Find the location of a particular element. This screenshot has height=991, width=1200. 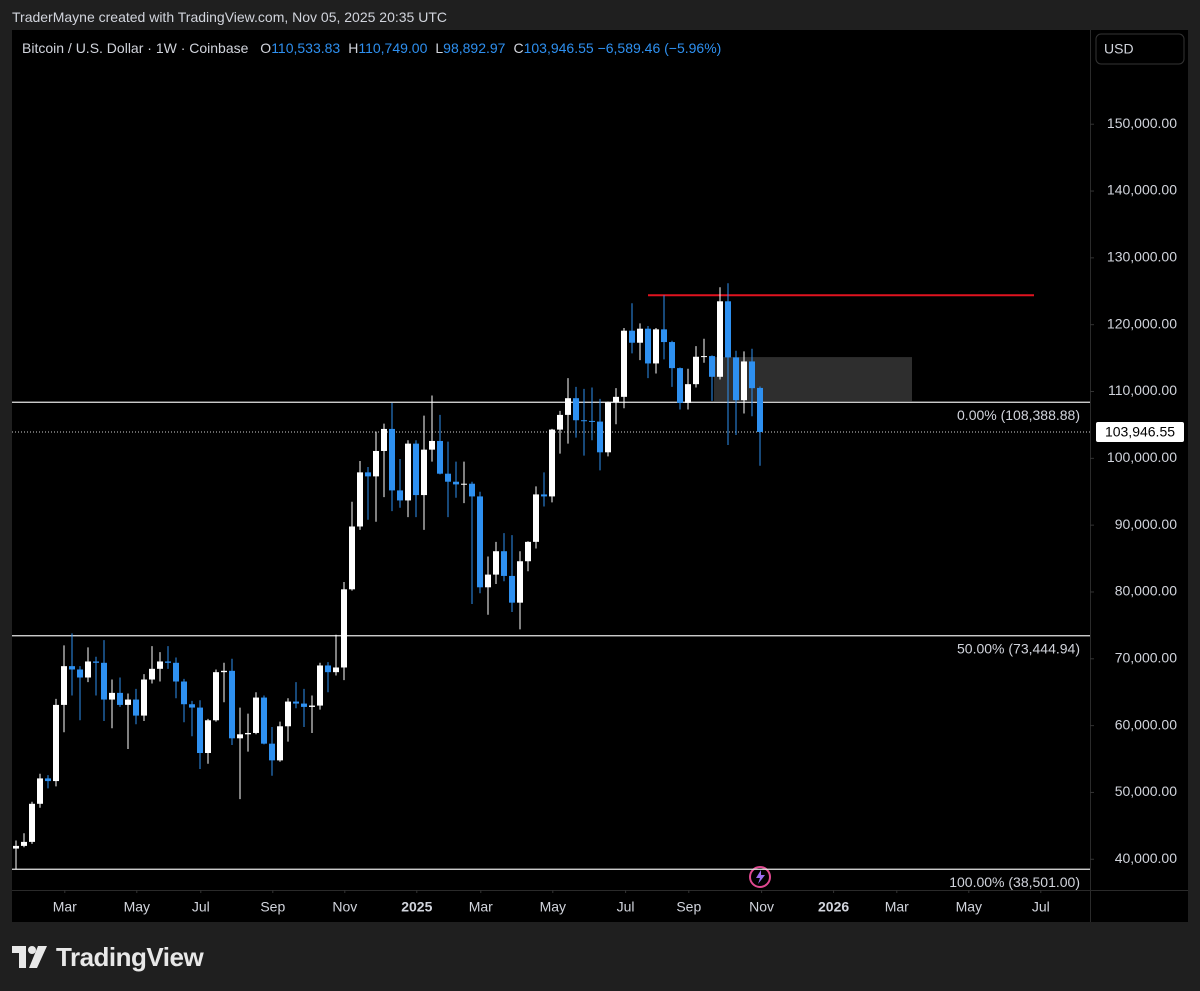

ohlc-value: 103,946.55 is located at coordinates (558, 48).